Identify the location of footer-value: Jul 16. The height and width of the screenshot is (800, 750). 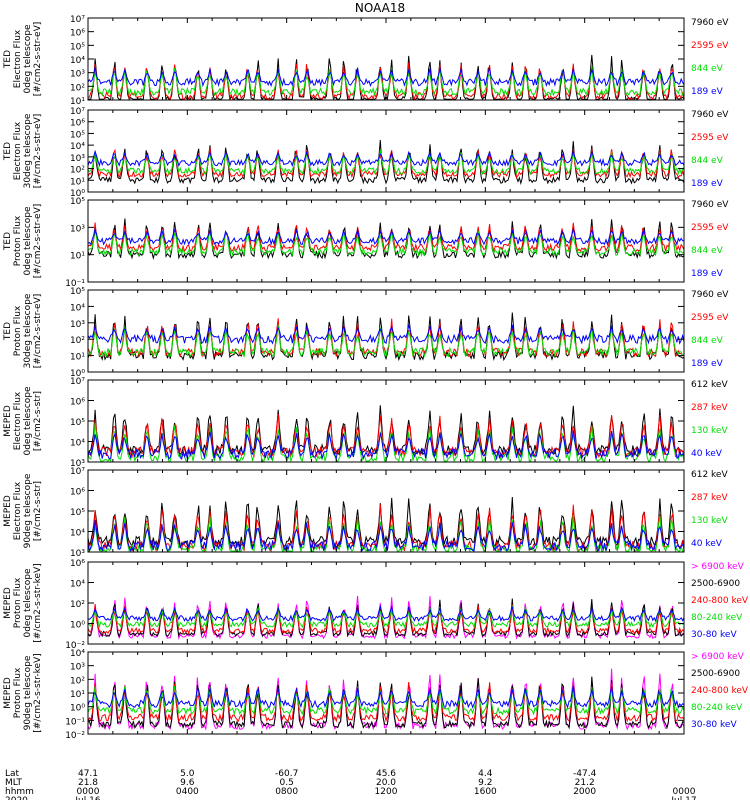
(87, 798).